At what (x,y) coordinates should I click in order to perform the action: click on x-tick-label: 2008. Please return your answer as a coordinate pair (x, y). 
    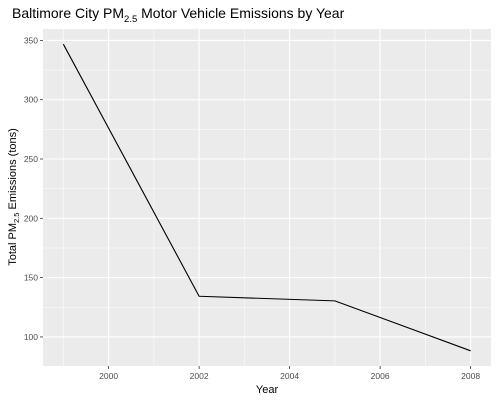
    Looking at the image, I should click on (470, 376).